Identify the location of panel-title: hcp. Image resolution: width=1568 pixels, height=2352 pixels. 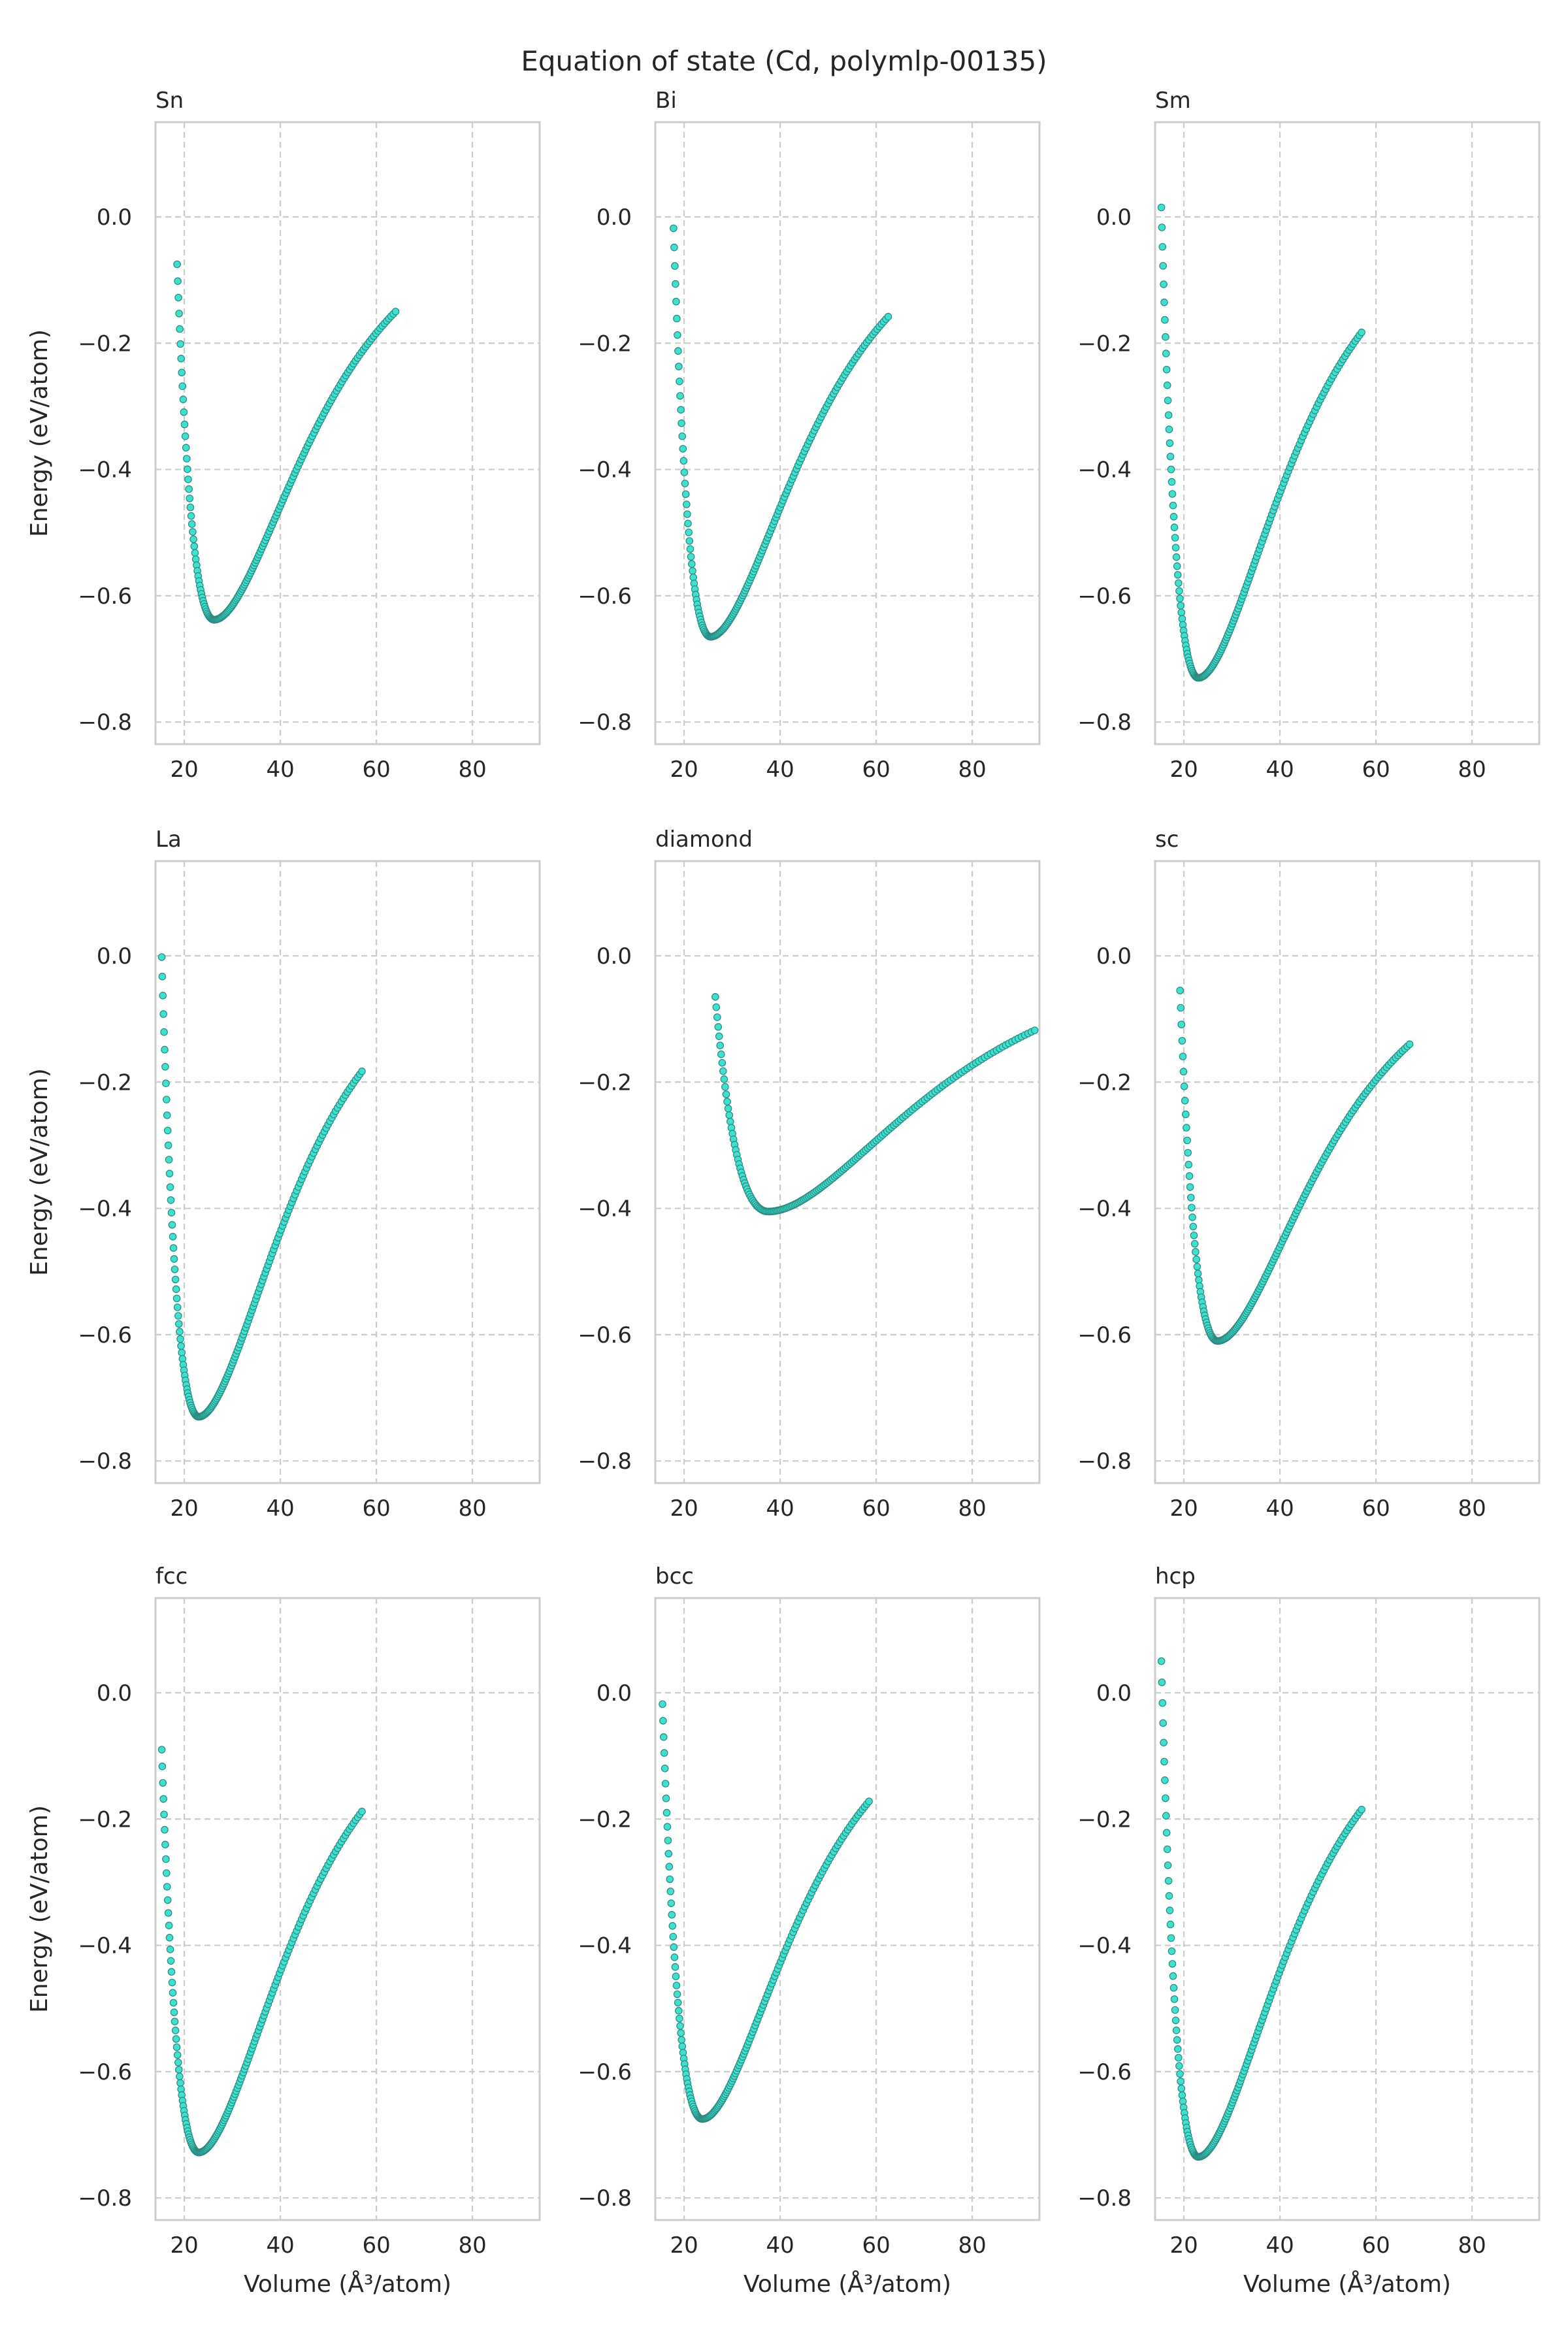
(1175, 1576).